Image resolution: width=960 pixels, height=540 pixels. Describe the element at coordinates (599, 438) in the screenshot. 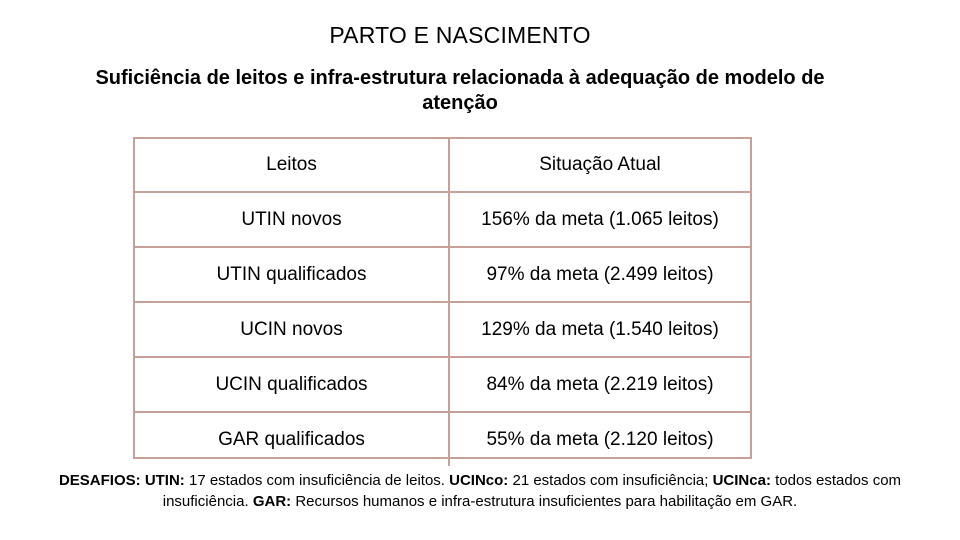

I see `table-cell-situacao: 55% da meta (2.120 leitos)` at that location.